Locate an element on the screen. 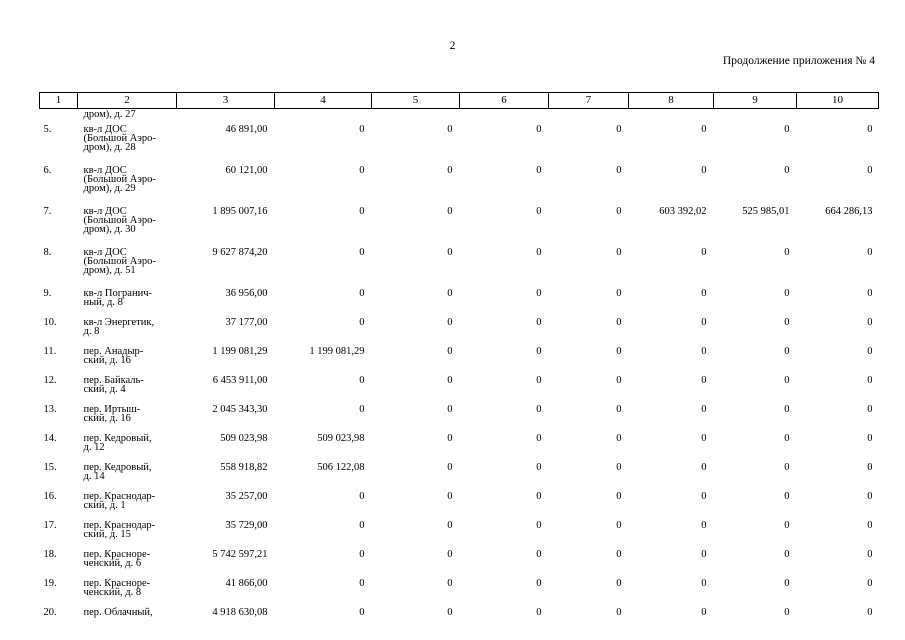 The height and width of the screenshot is (640, 905). value-cell: 46 891,00 is located at coordinates (246, 129).